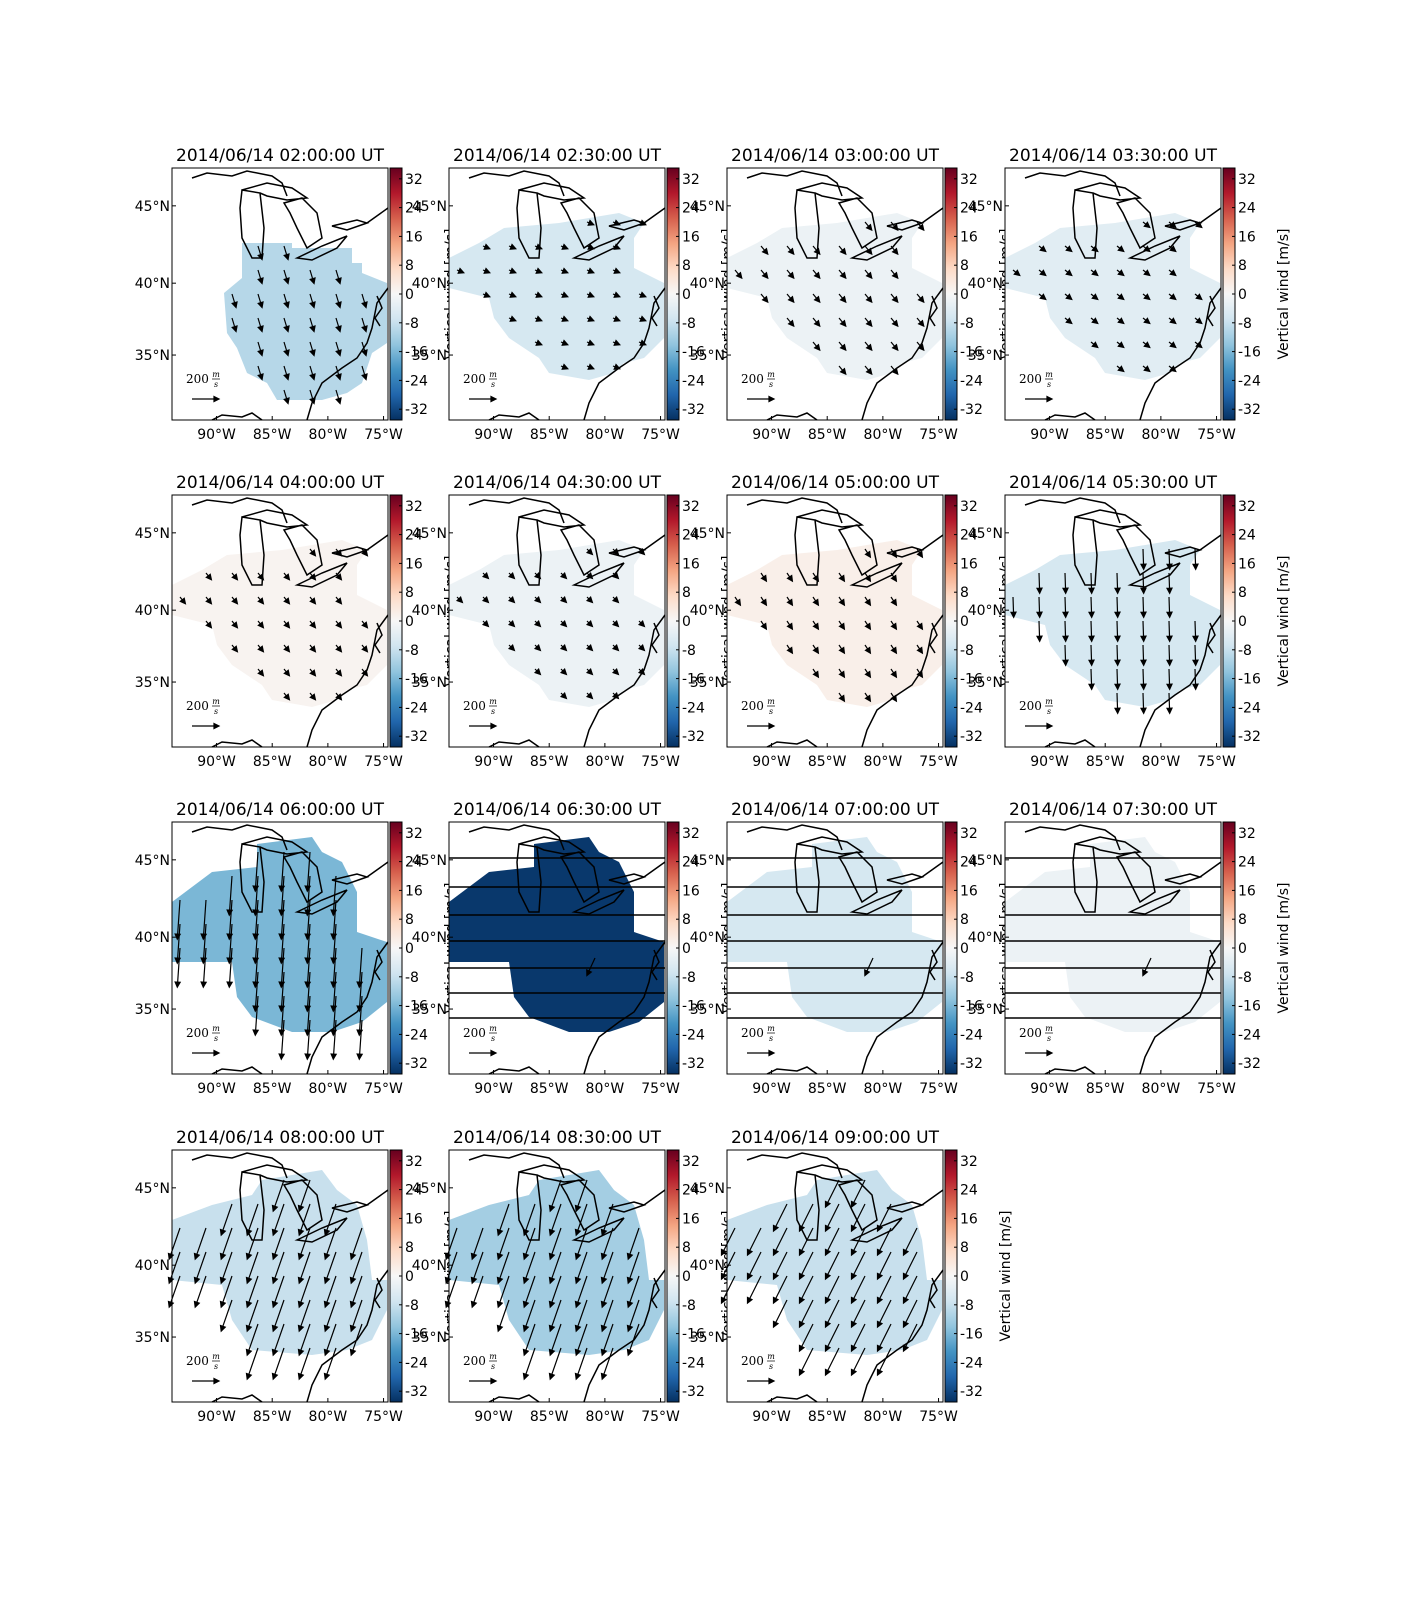 The image size is (1410, 1610). What do you see at coordinates (216, 1417) in the screenshot?
I see `x-tick-label: 90°W` at bounding box center [216, 1417].